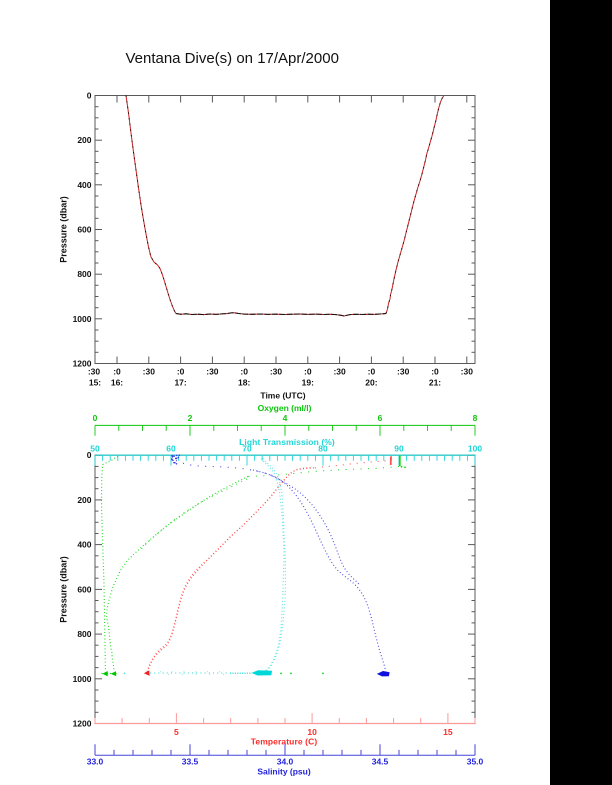  I want to click on svg-text: 33.0, so click(95, 762).